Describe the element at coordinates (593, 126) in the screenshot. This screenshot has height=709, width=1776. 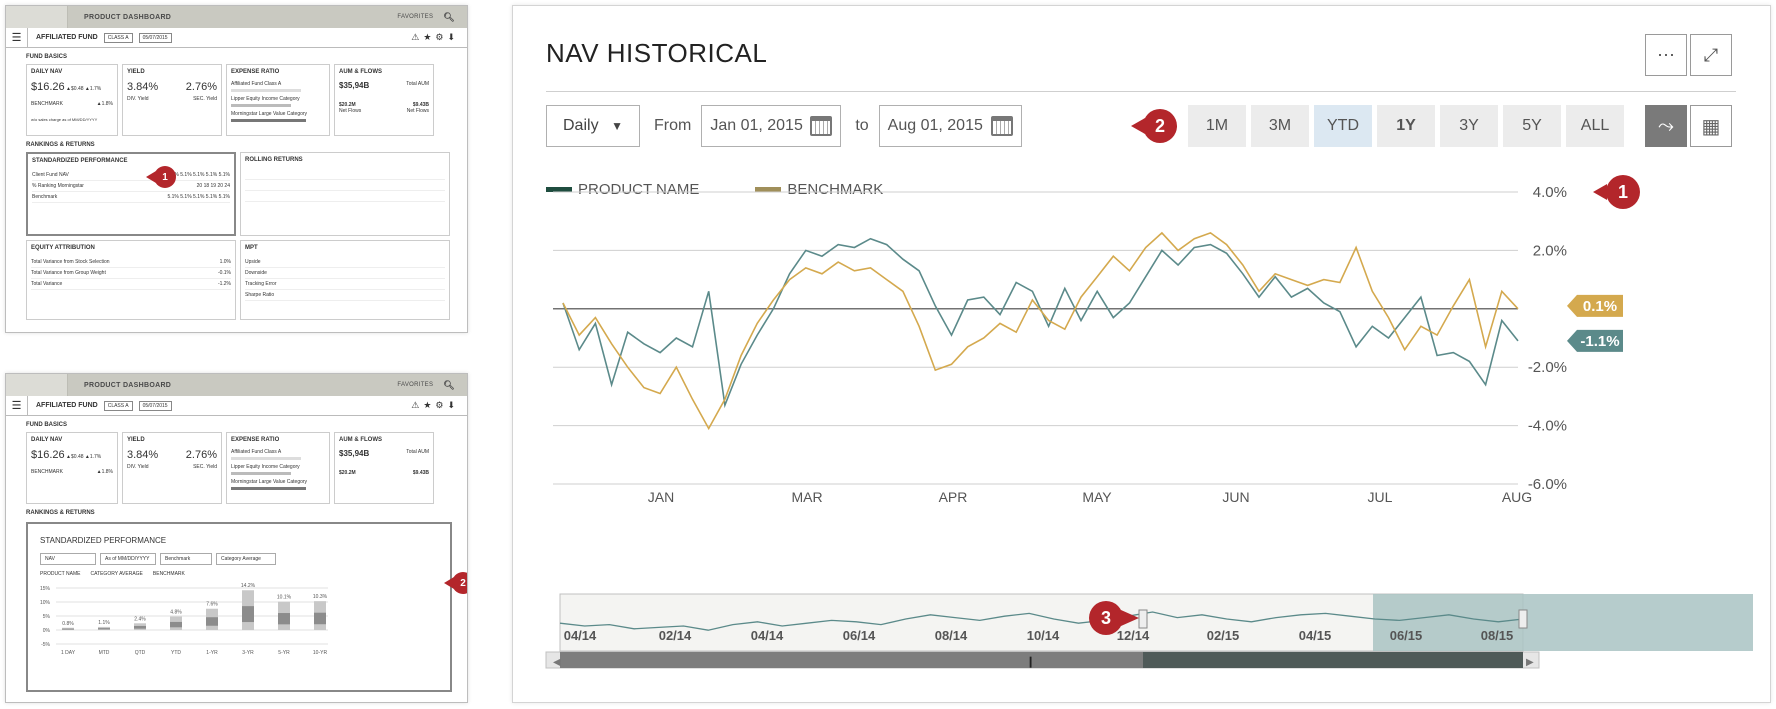
I see `frequency-select: Daily ▼` at that location.